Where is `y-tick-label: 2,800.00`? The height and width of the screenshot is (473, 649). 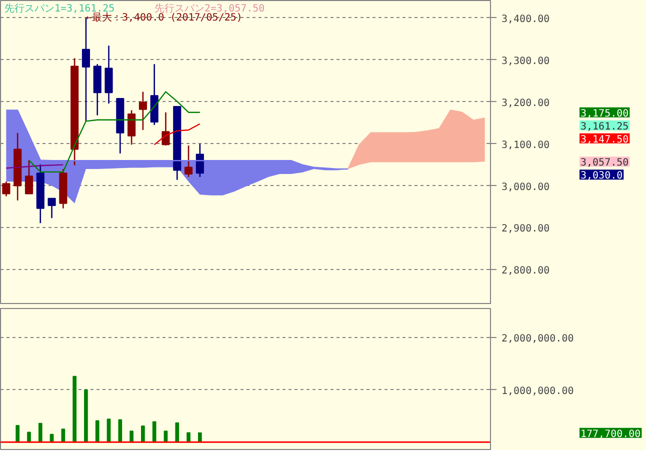
y-tick-label: 2,800.00 is located at coordinates (526, 271).